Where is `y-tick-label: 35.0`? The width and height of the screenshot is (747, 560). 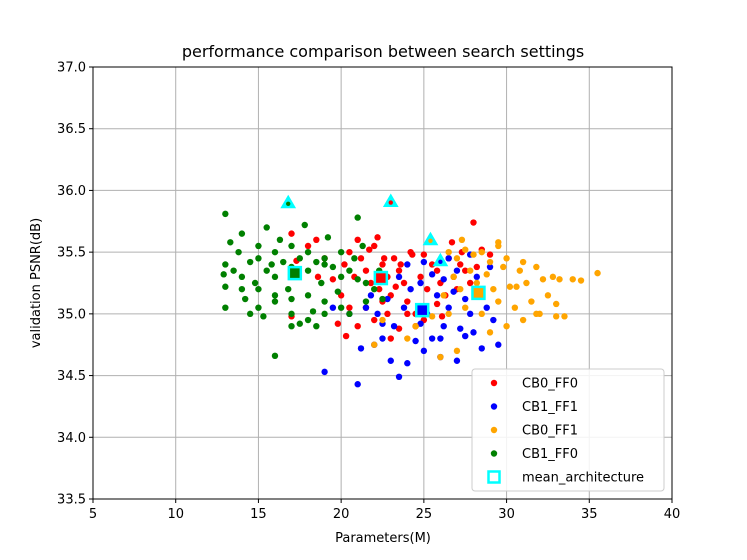
y-tick-label: 35.0 is located at coordinates (71, 314).